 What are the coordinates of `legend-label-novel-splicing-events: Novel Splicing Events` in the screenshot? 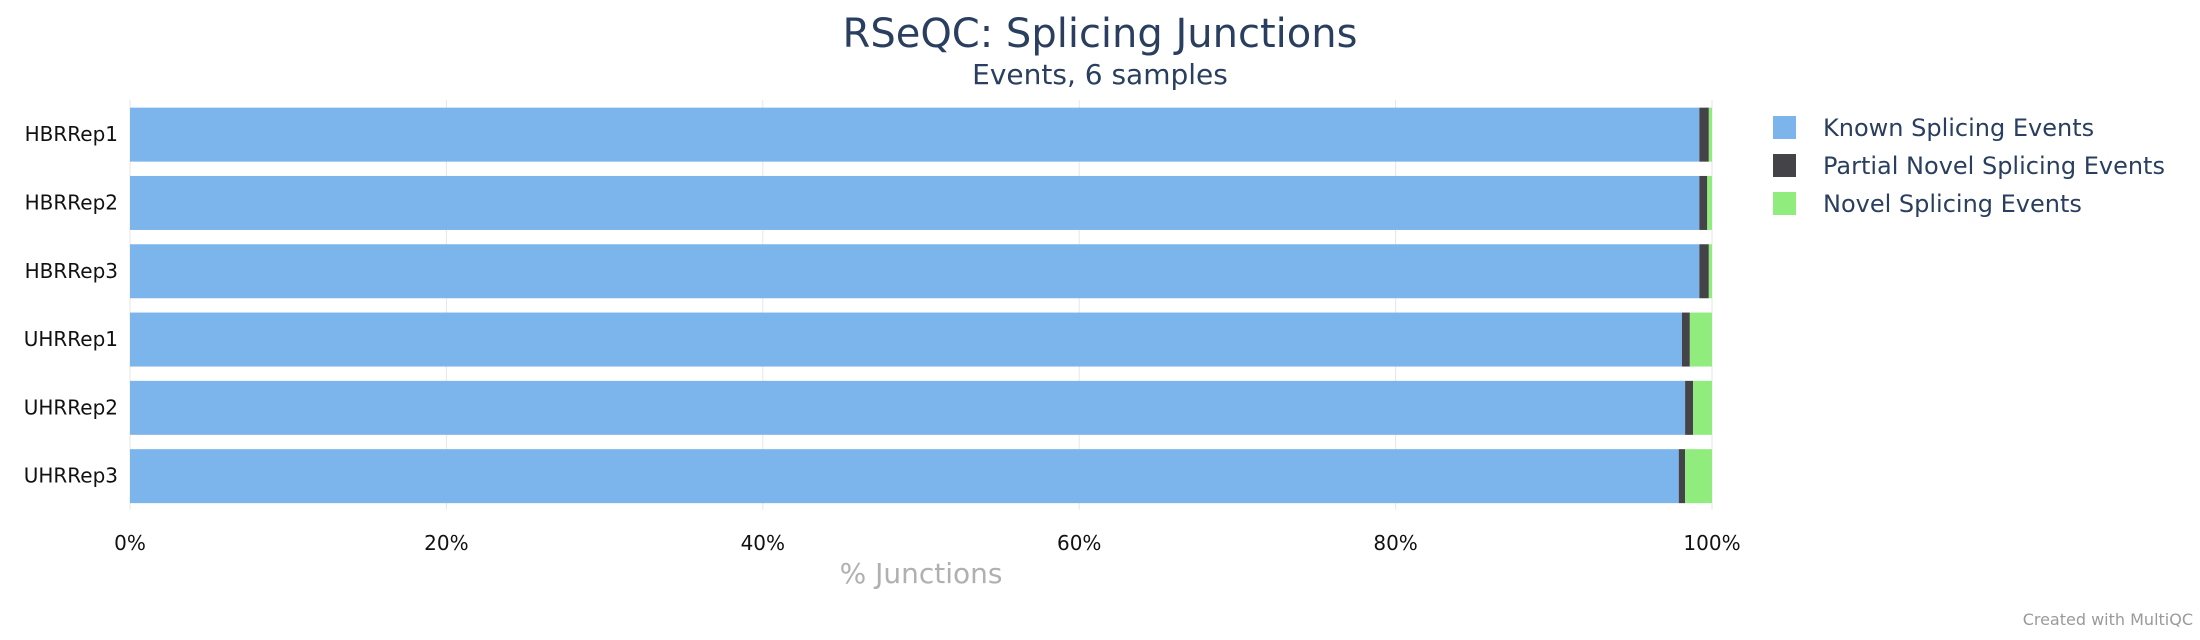 It's located at (1952, 204).